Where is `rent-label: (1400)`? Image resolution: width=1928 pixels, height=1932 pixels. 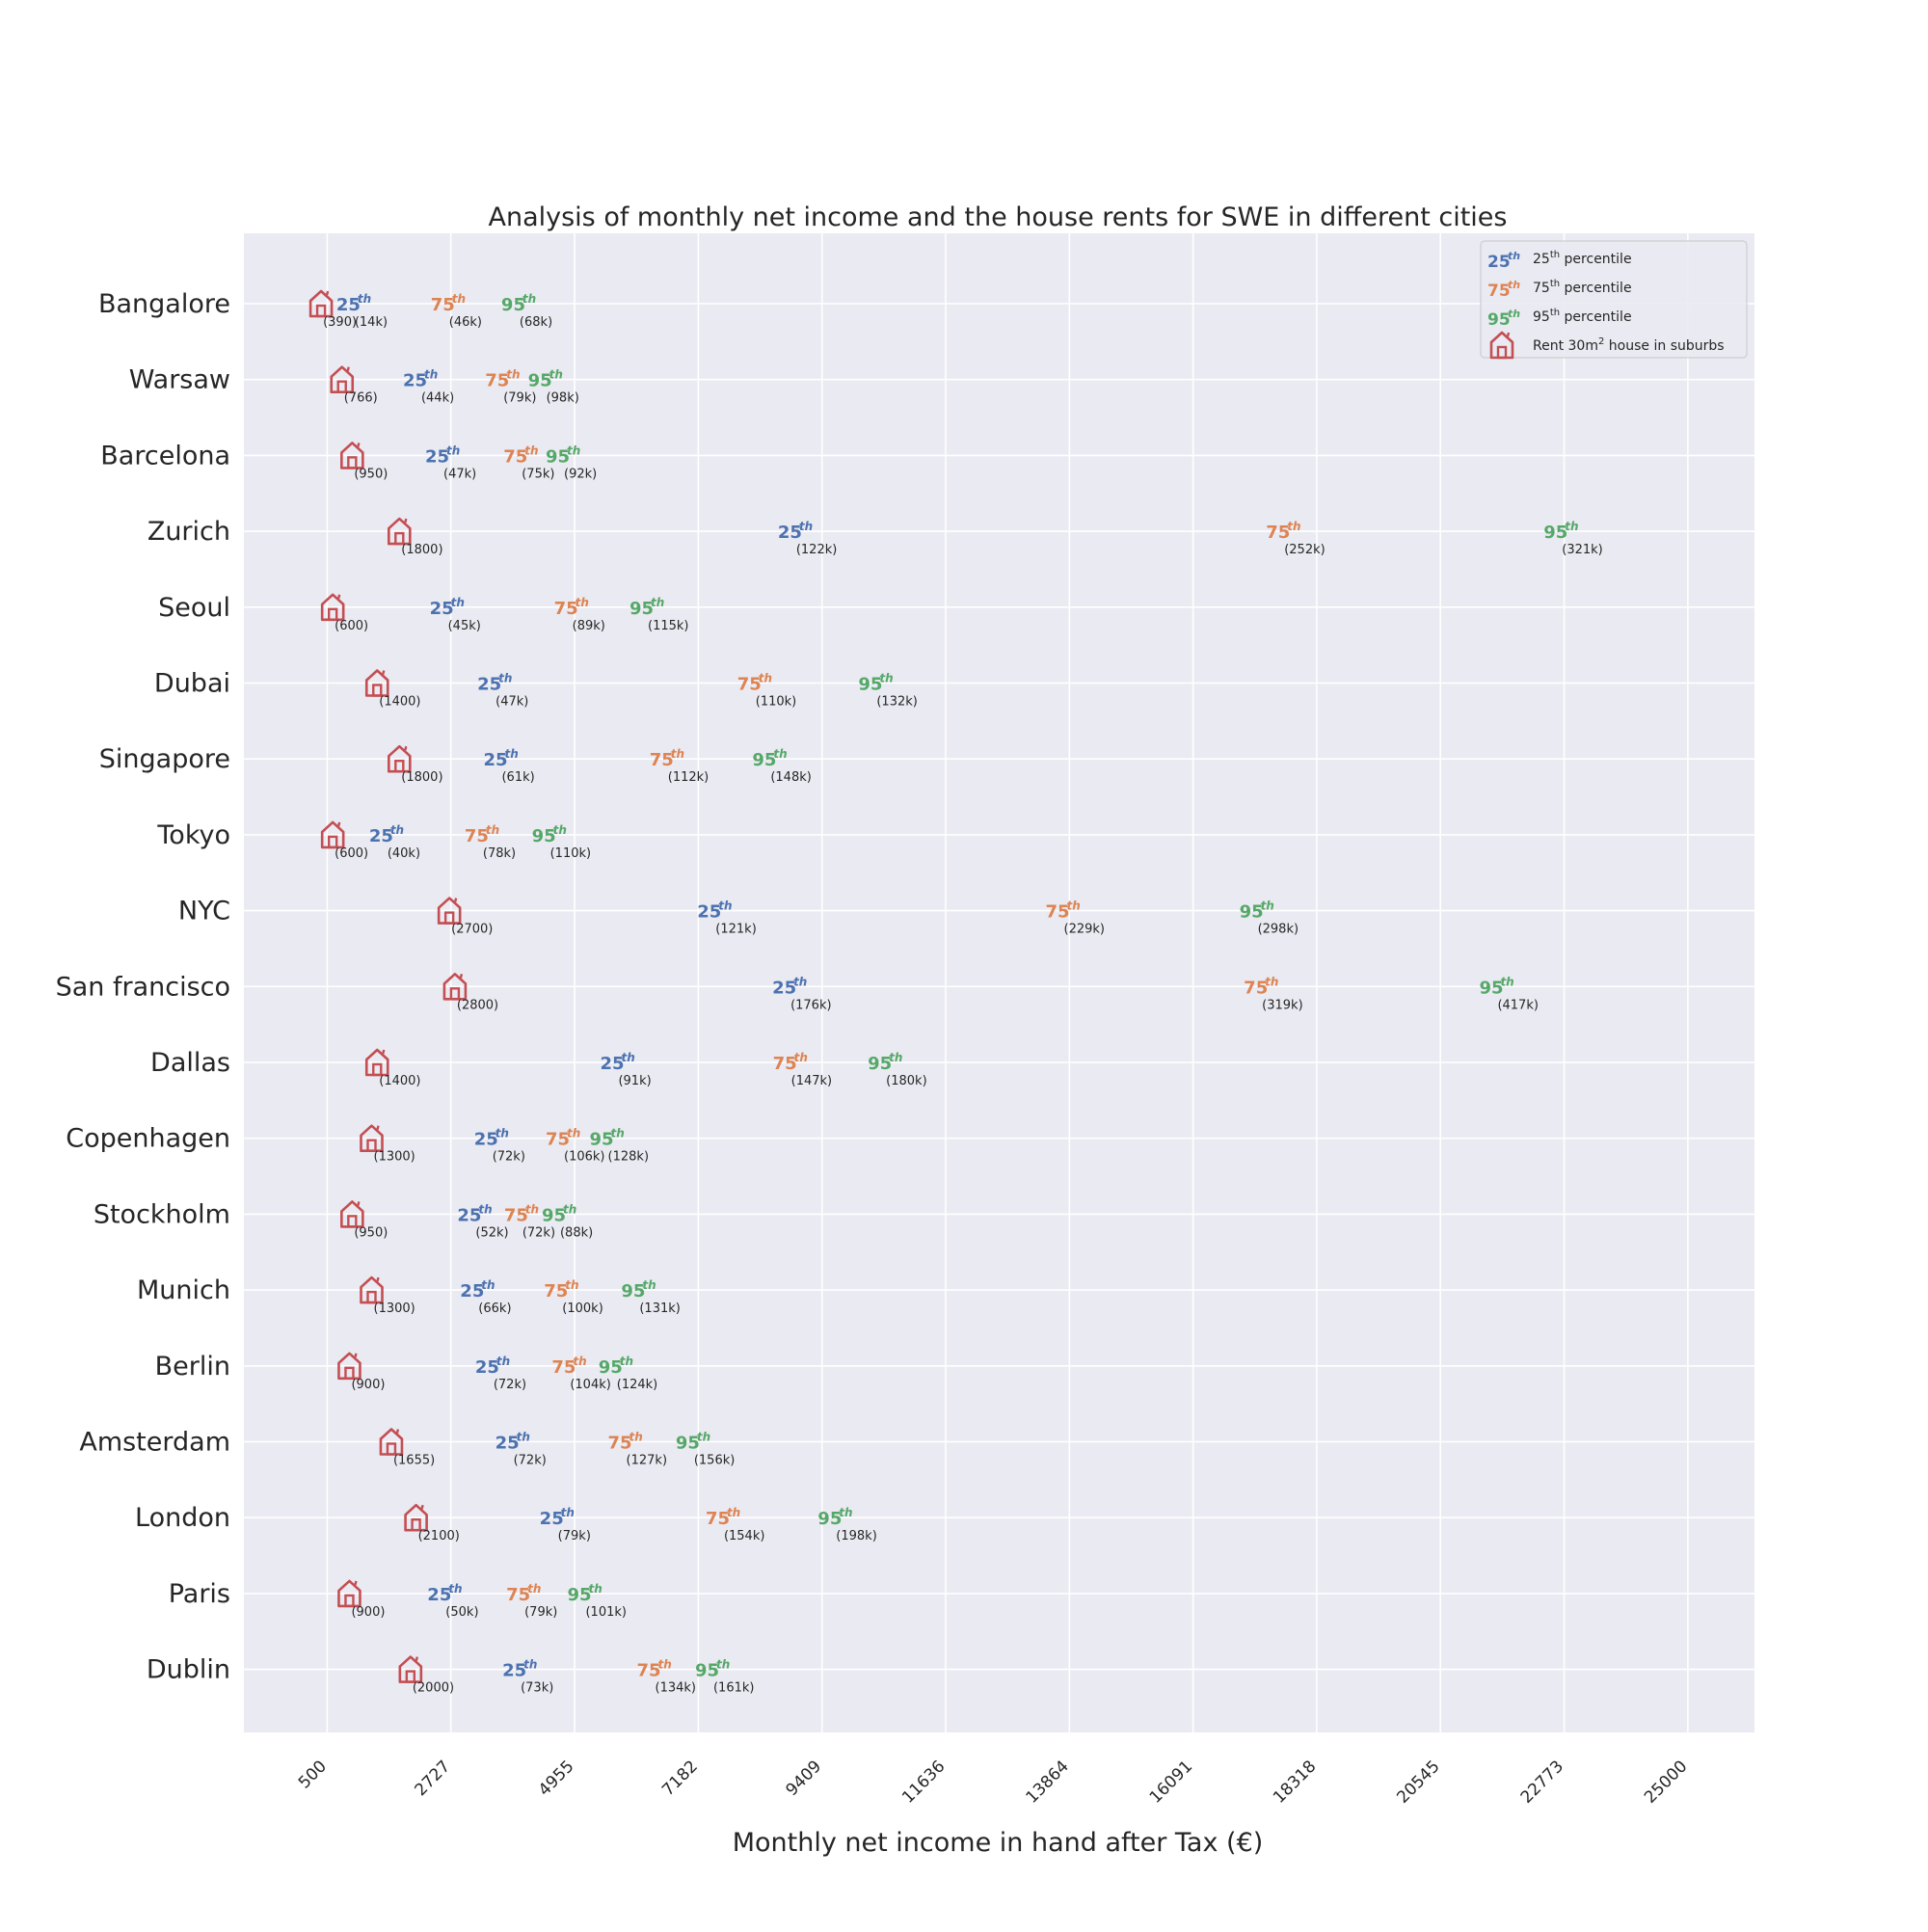
rent-label: (1400) is located at coordinates (399, 703).